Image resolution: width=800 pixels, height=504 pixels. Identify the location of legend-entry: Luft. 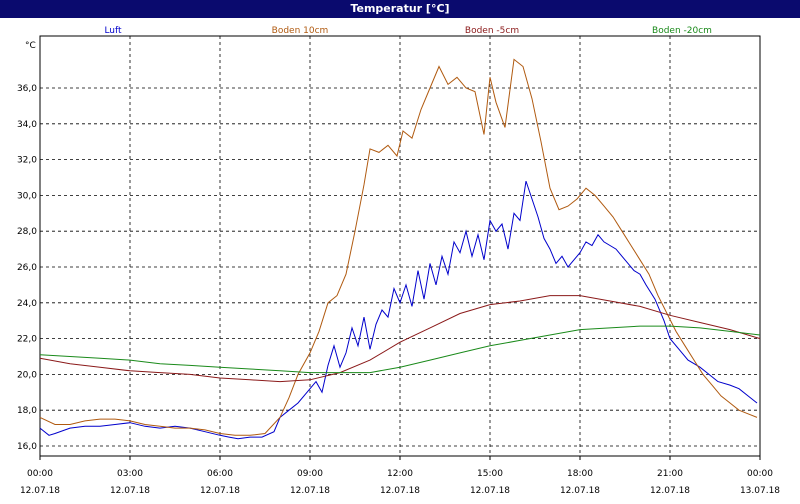
(113, 31).